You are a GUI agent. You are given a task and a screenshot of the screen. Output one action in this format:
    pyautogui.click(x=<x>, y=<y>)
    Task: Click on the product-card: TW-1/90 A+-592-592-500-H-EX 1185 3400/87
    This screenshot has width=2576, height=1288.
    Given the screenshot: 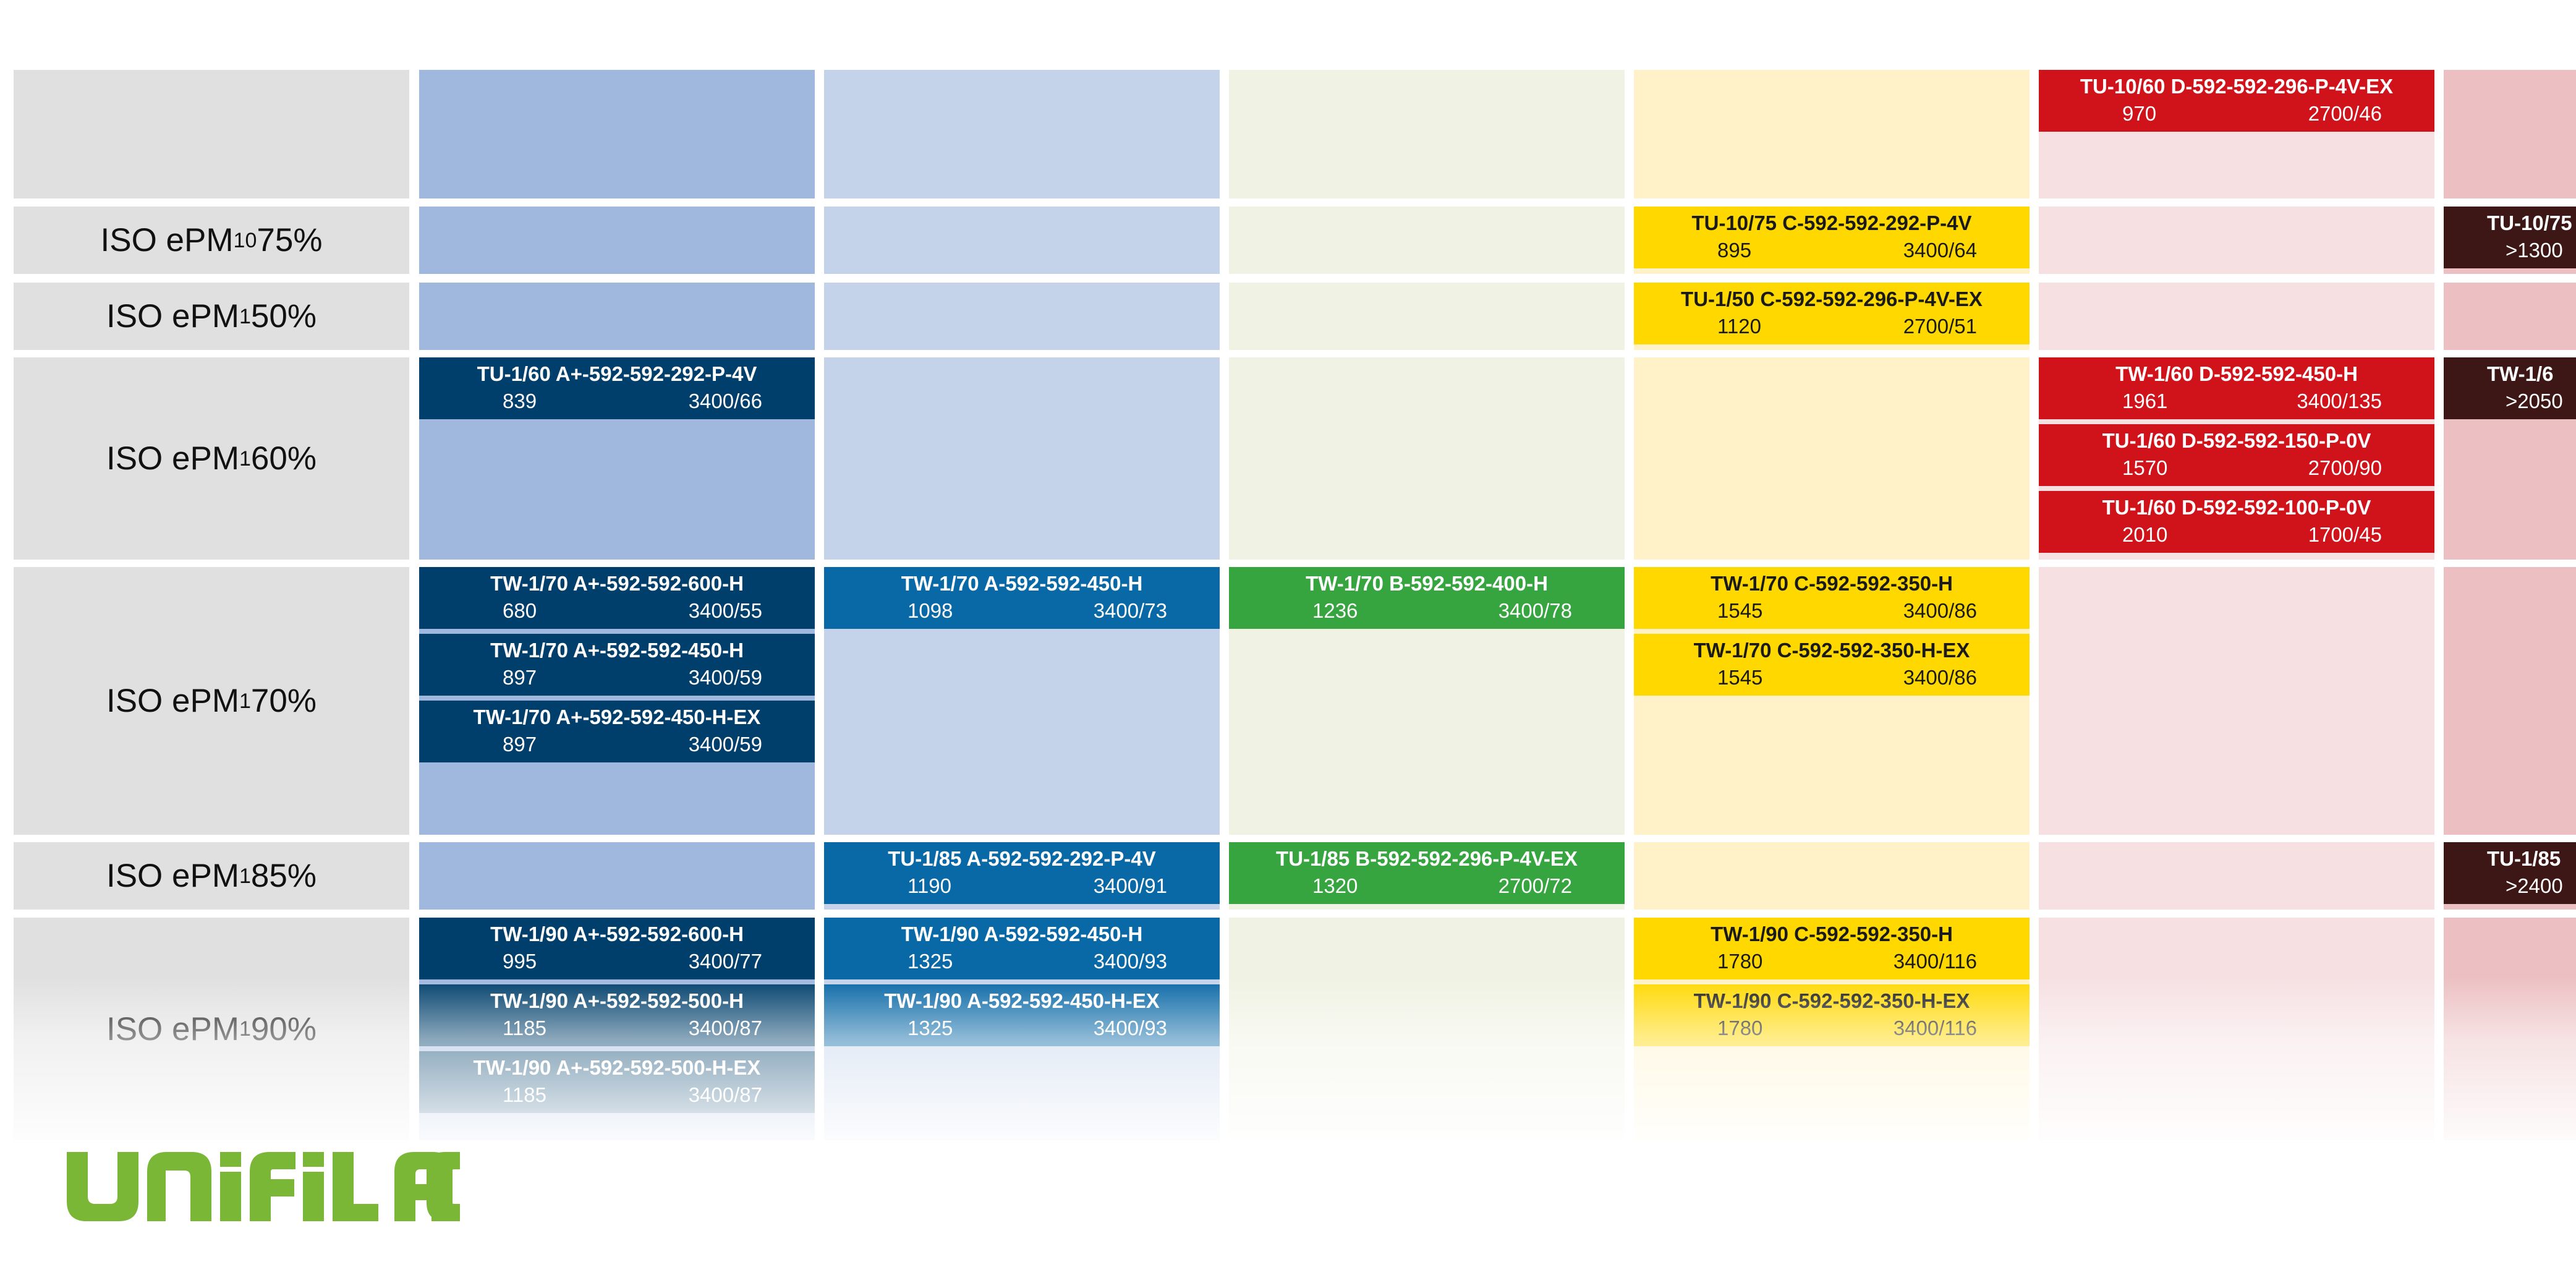 What is the action you would take?
    pyautogui.click(x=617, y=1082)
    